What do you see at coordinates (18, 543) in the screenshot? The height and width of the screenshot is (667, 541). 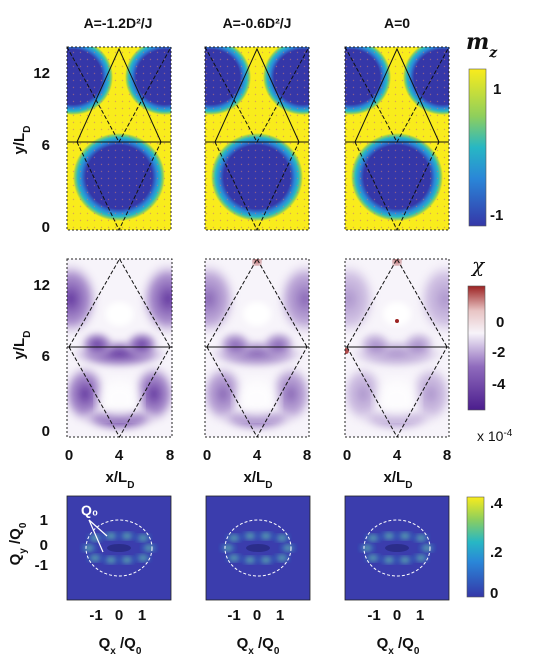 I see `y-axis-label: Qy /Q0` at bounding box center [18, 543].